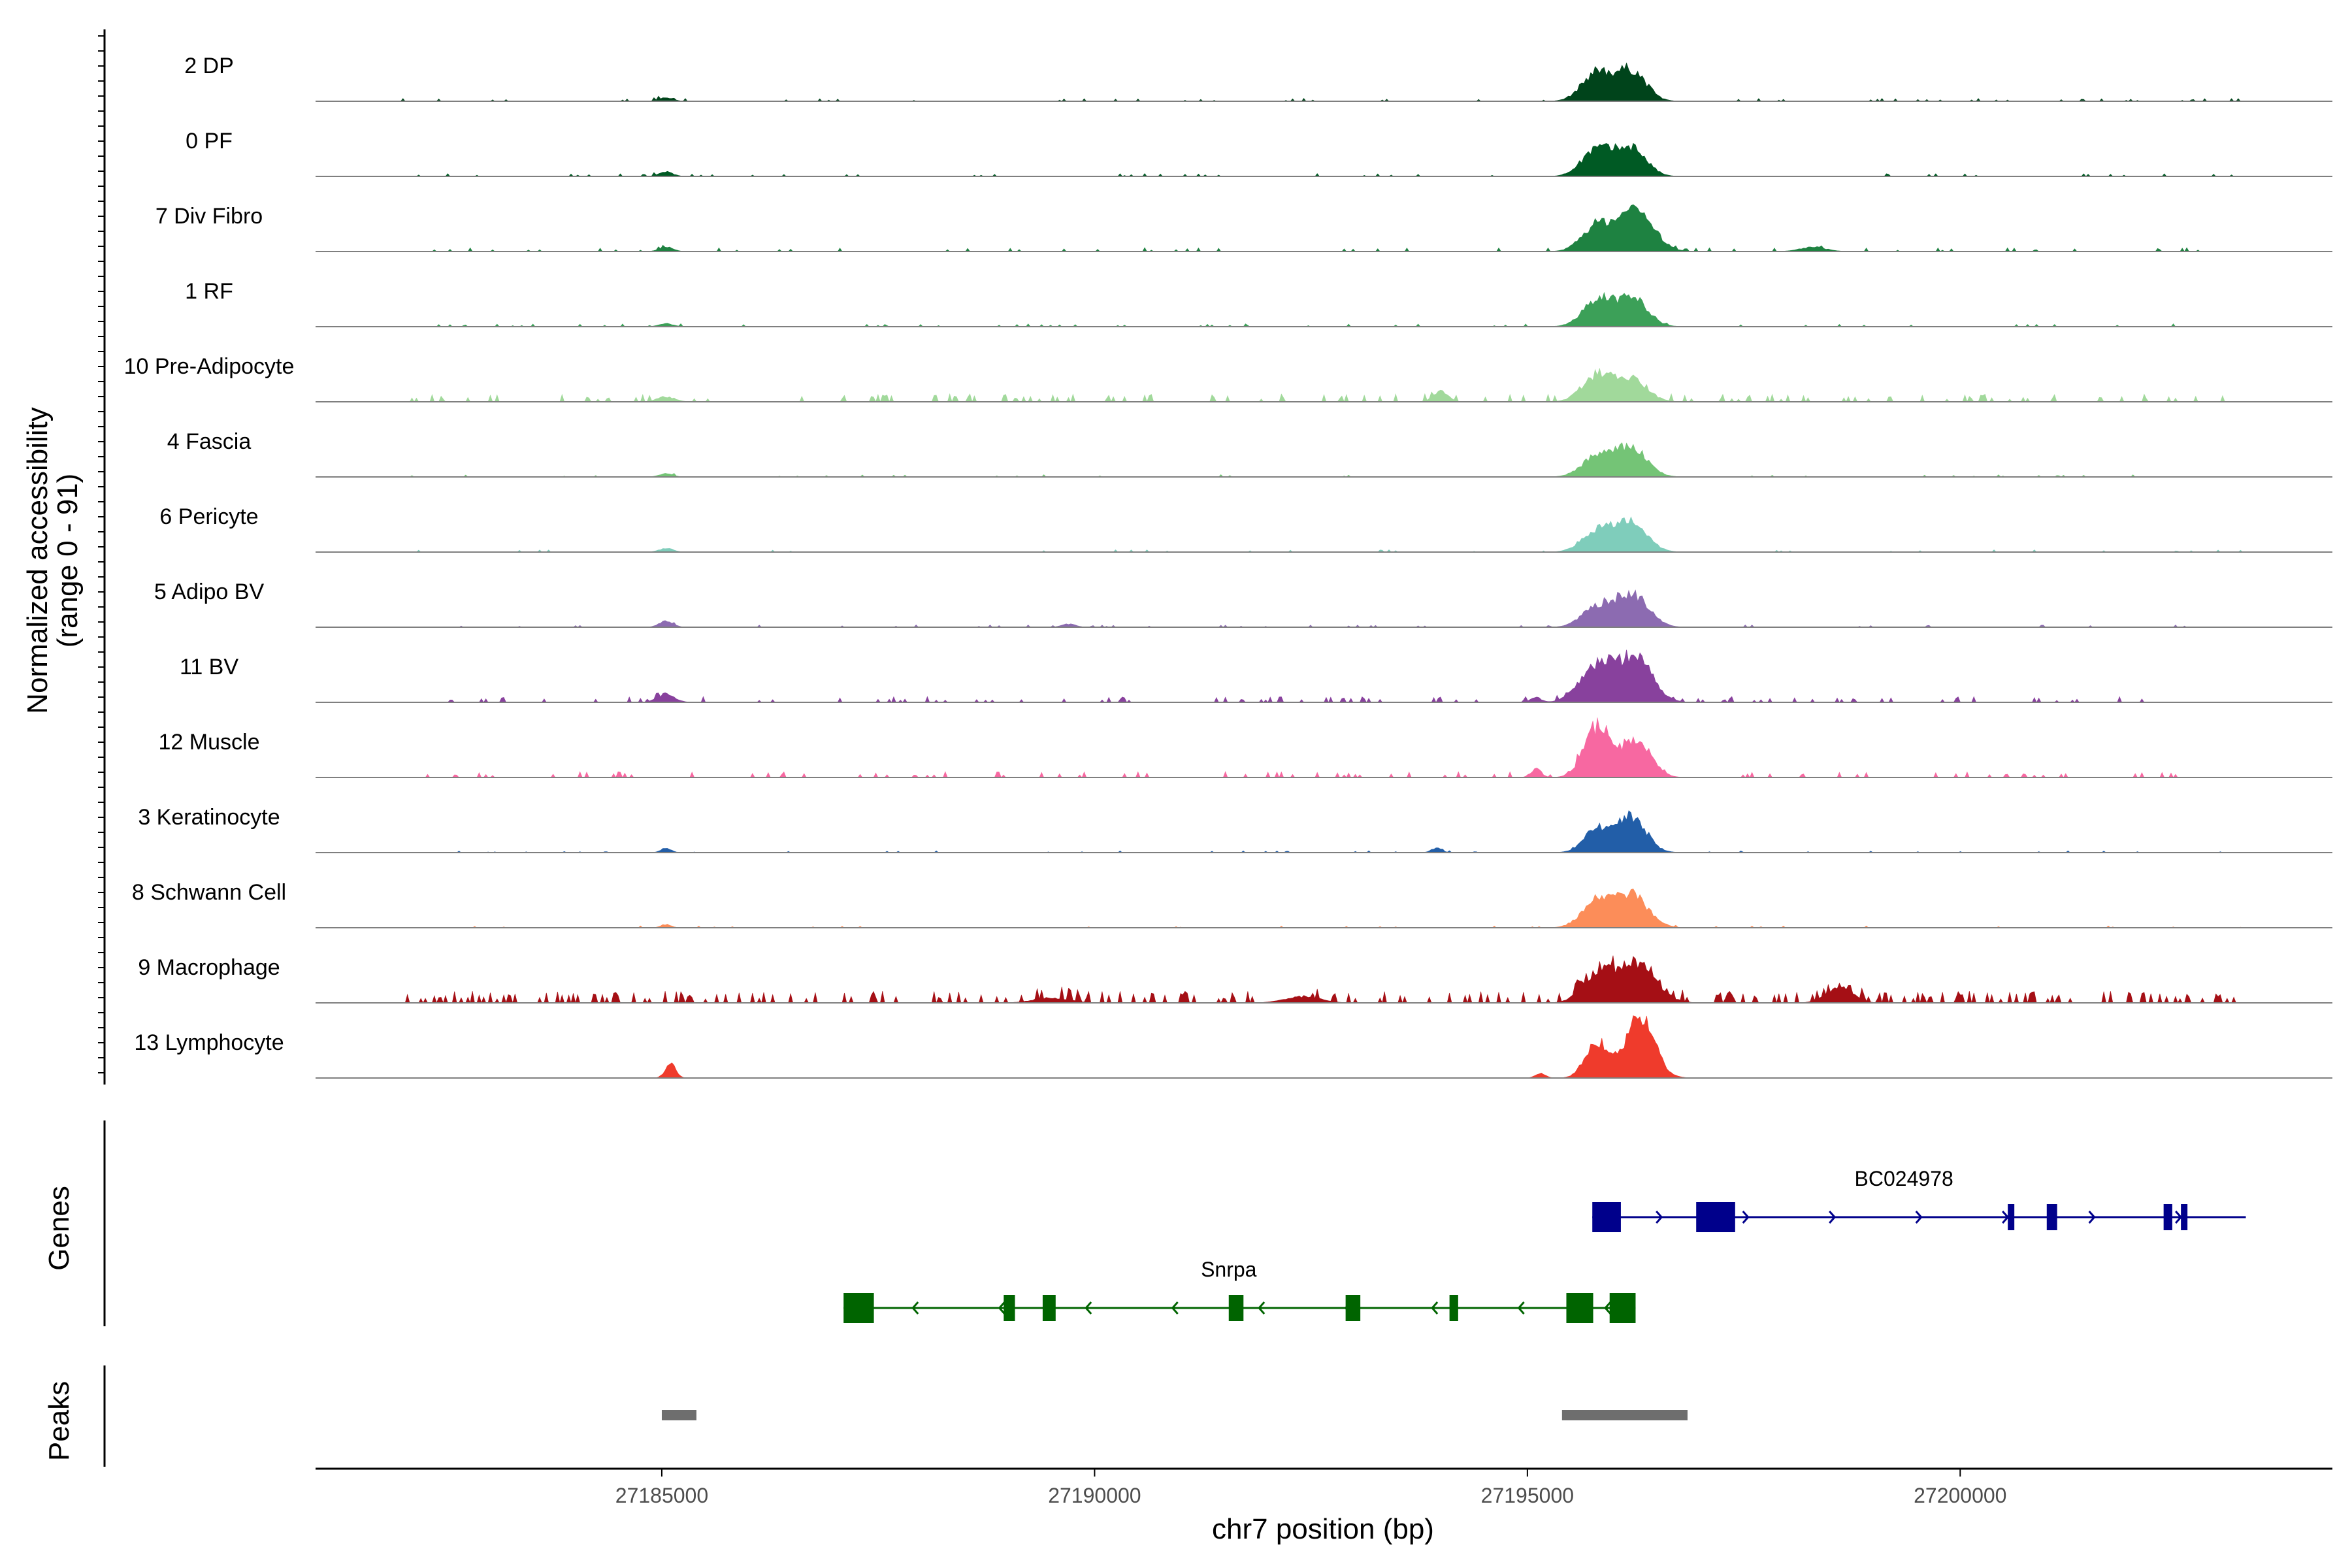  I want to click on track-label: 0 PF, so click(209, 141).